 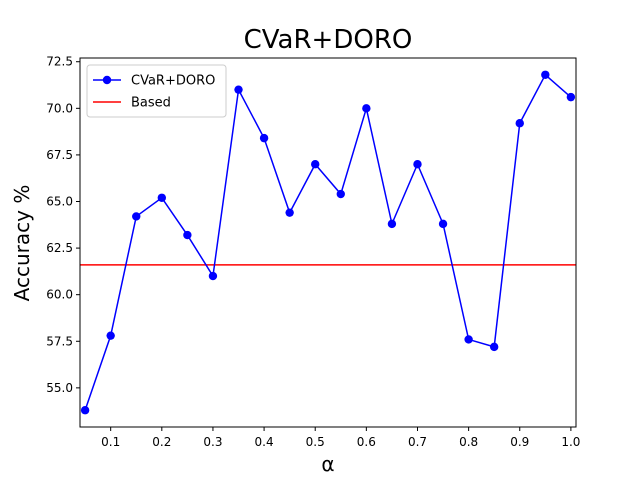 I want to click on x-tick-label: 1.0, so click(x=570, y=442).